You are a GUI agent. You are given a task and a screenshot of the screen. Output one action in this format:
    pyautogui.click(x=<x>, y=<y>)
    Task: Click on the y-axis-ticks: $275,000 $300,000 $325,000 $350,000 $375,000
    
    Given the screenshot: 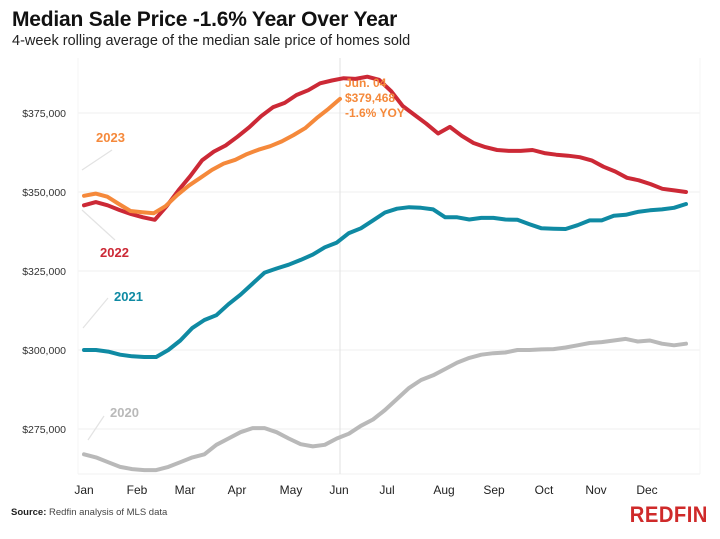 What is the action you would take?
    pyautogui.click(x=44, y=272)
    